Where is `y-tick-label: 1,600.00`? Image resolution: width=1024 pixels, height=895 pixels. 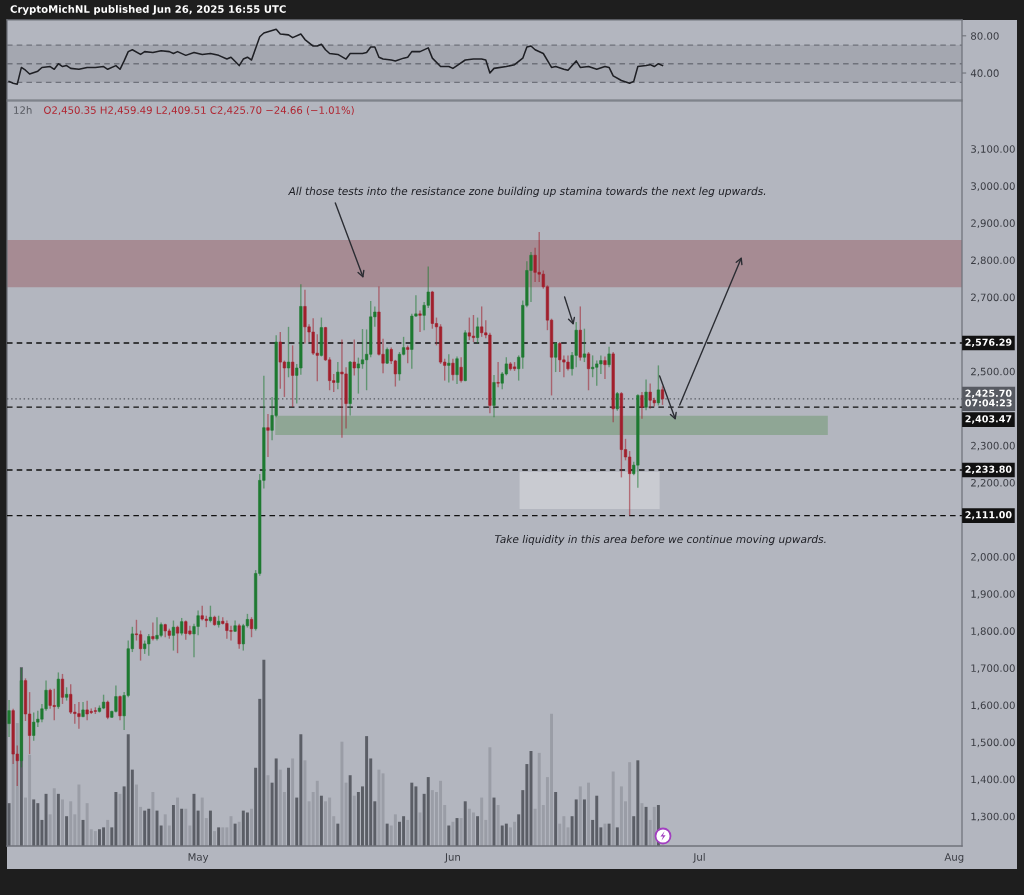 y-tick-label: 1,600.00 is located at coordinates (993, 706).